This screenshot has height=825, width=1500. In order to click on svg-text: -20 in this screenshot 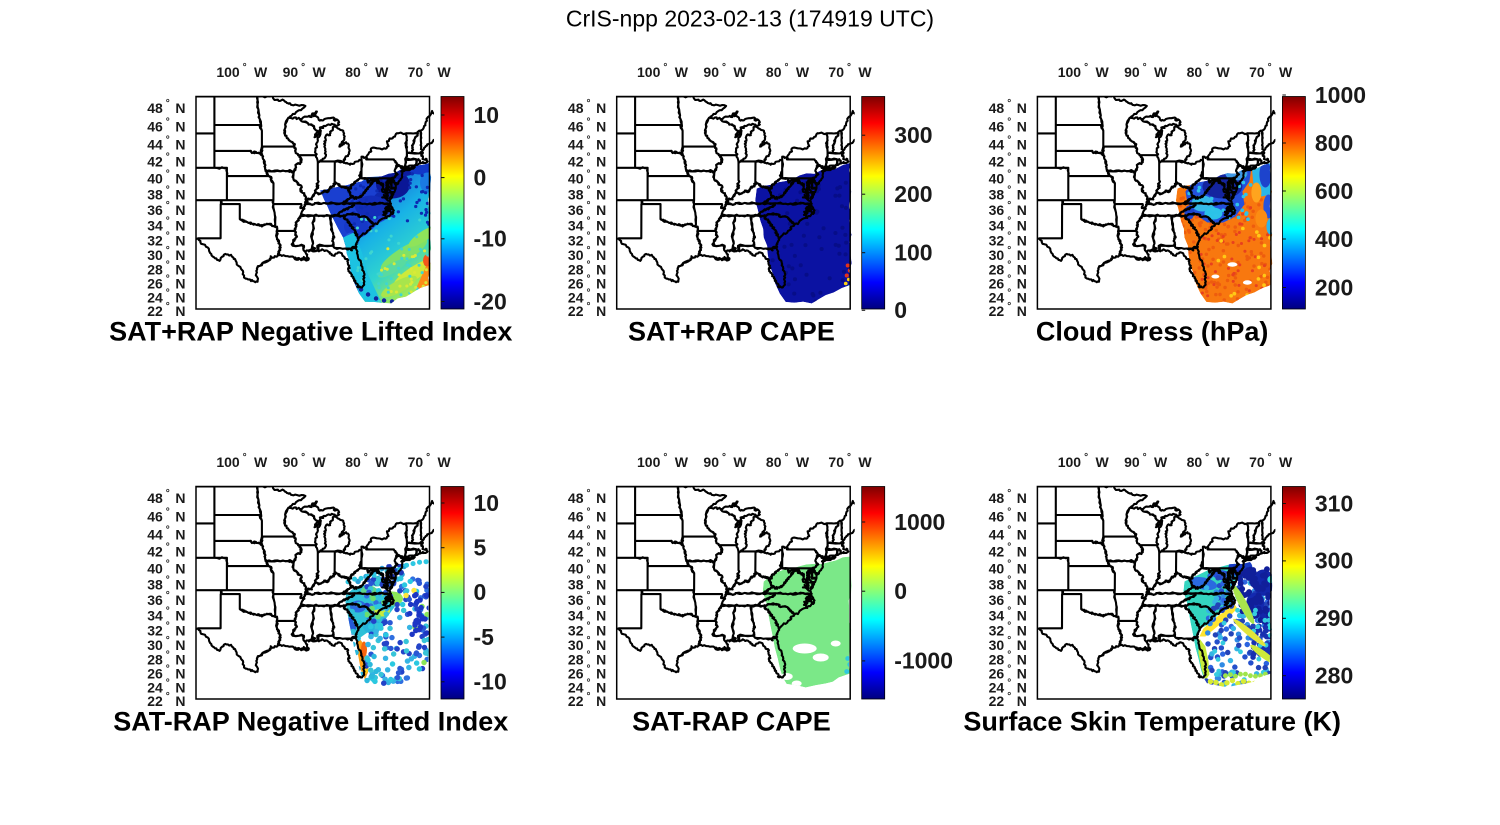, I will do `click(490, 301)`.